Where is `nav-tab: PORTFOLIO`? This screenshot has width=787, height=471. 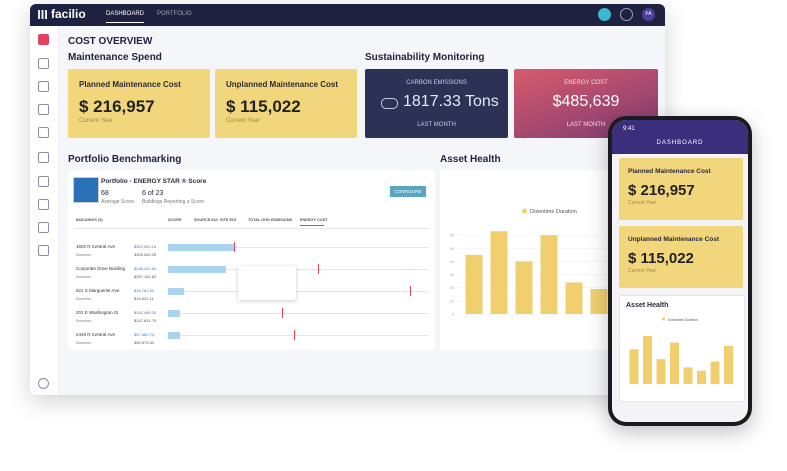
nav-tab: PORTFOLIO is located at coordinates (174, 14).